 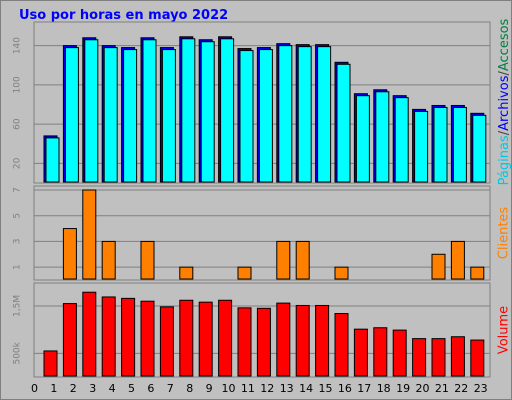 I want to click on x-tick-label: 17, so click(x=364, y=388).